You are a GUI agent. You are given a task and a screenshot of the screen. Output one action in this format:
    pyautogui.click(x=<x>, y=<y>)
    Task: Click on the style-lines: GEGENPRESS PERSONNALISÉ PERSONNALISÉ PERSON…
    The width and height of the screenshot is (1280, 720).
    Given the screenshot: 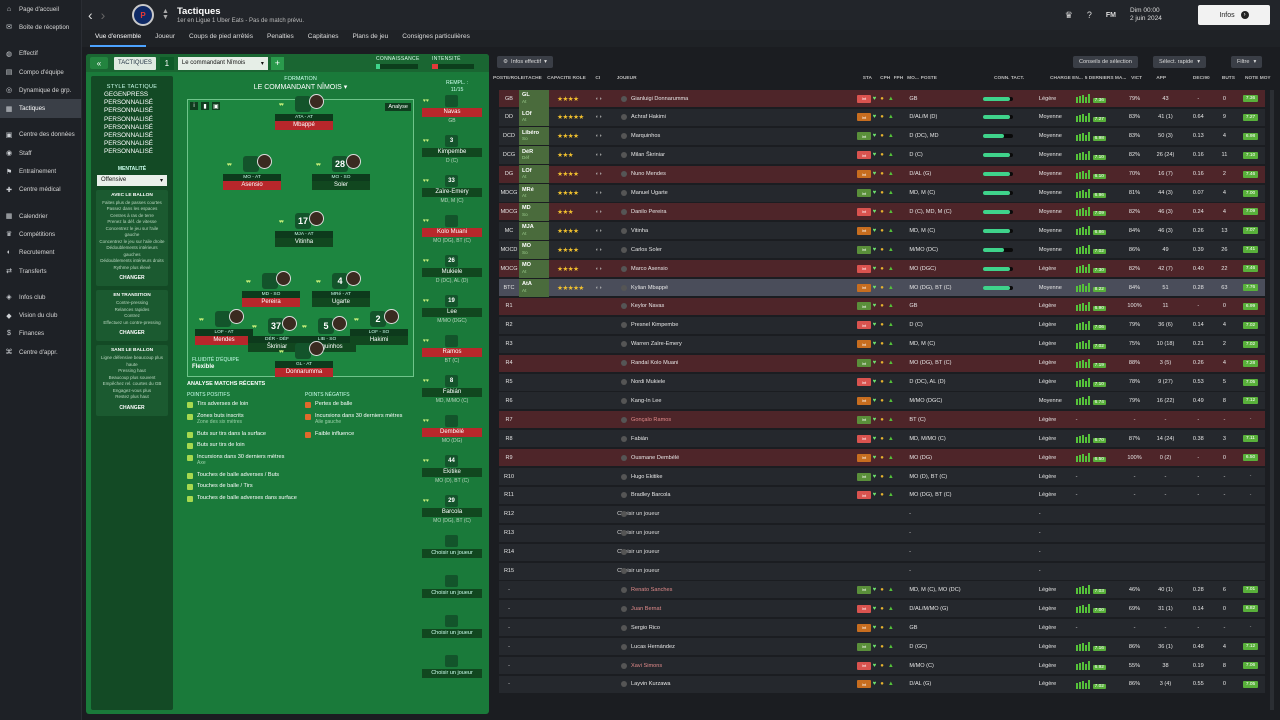 What is the action you would take?
    pyautogui.click(x=132, y=124)
    